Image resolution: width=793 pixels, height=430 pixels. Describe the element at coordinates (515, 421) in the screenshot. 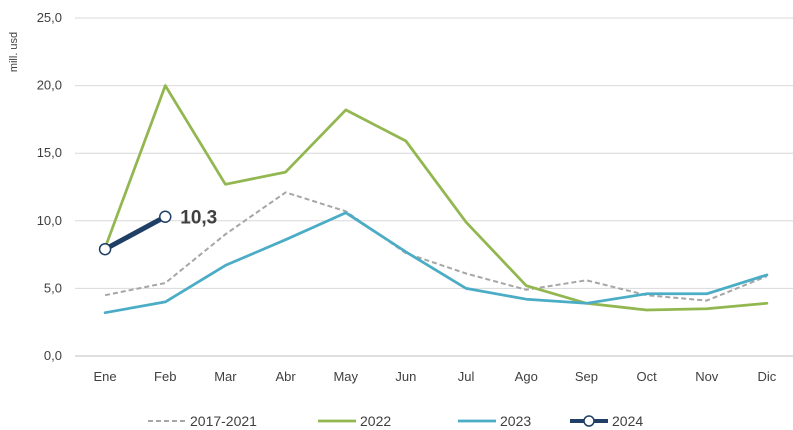

I see `legend-label: 2023` at that location.